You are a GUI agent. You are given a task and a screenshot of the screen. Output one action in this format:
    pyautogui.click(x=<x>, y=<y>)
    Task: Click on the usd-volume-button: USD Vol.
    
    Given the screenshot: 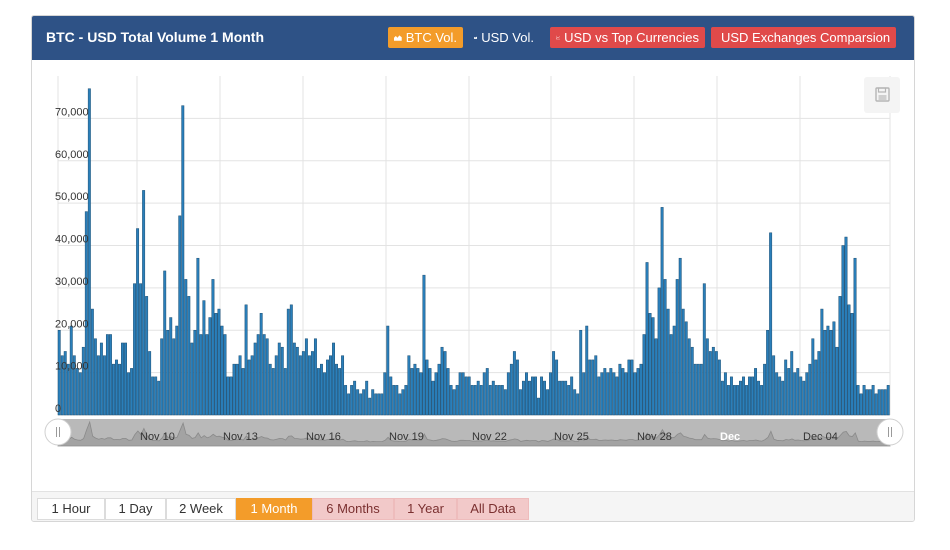 What is the action you would take?
    pyautogui.click(x=504, y=37)
    